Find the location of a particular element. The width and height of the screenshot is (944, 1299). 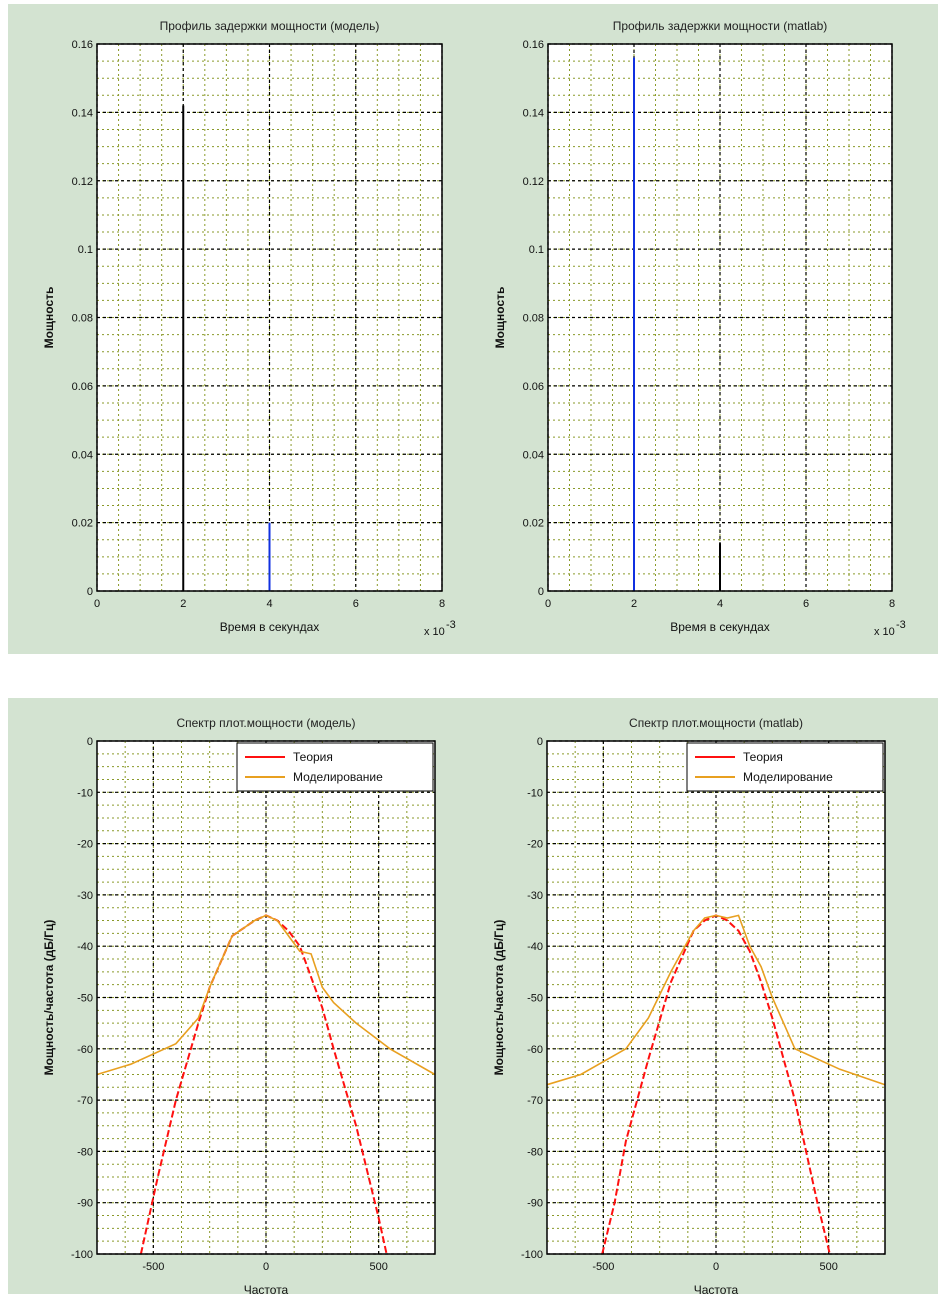

chart-title: Профиль задержки мощности (модель) is located at coordinates (270, 26).